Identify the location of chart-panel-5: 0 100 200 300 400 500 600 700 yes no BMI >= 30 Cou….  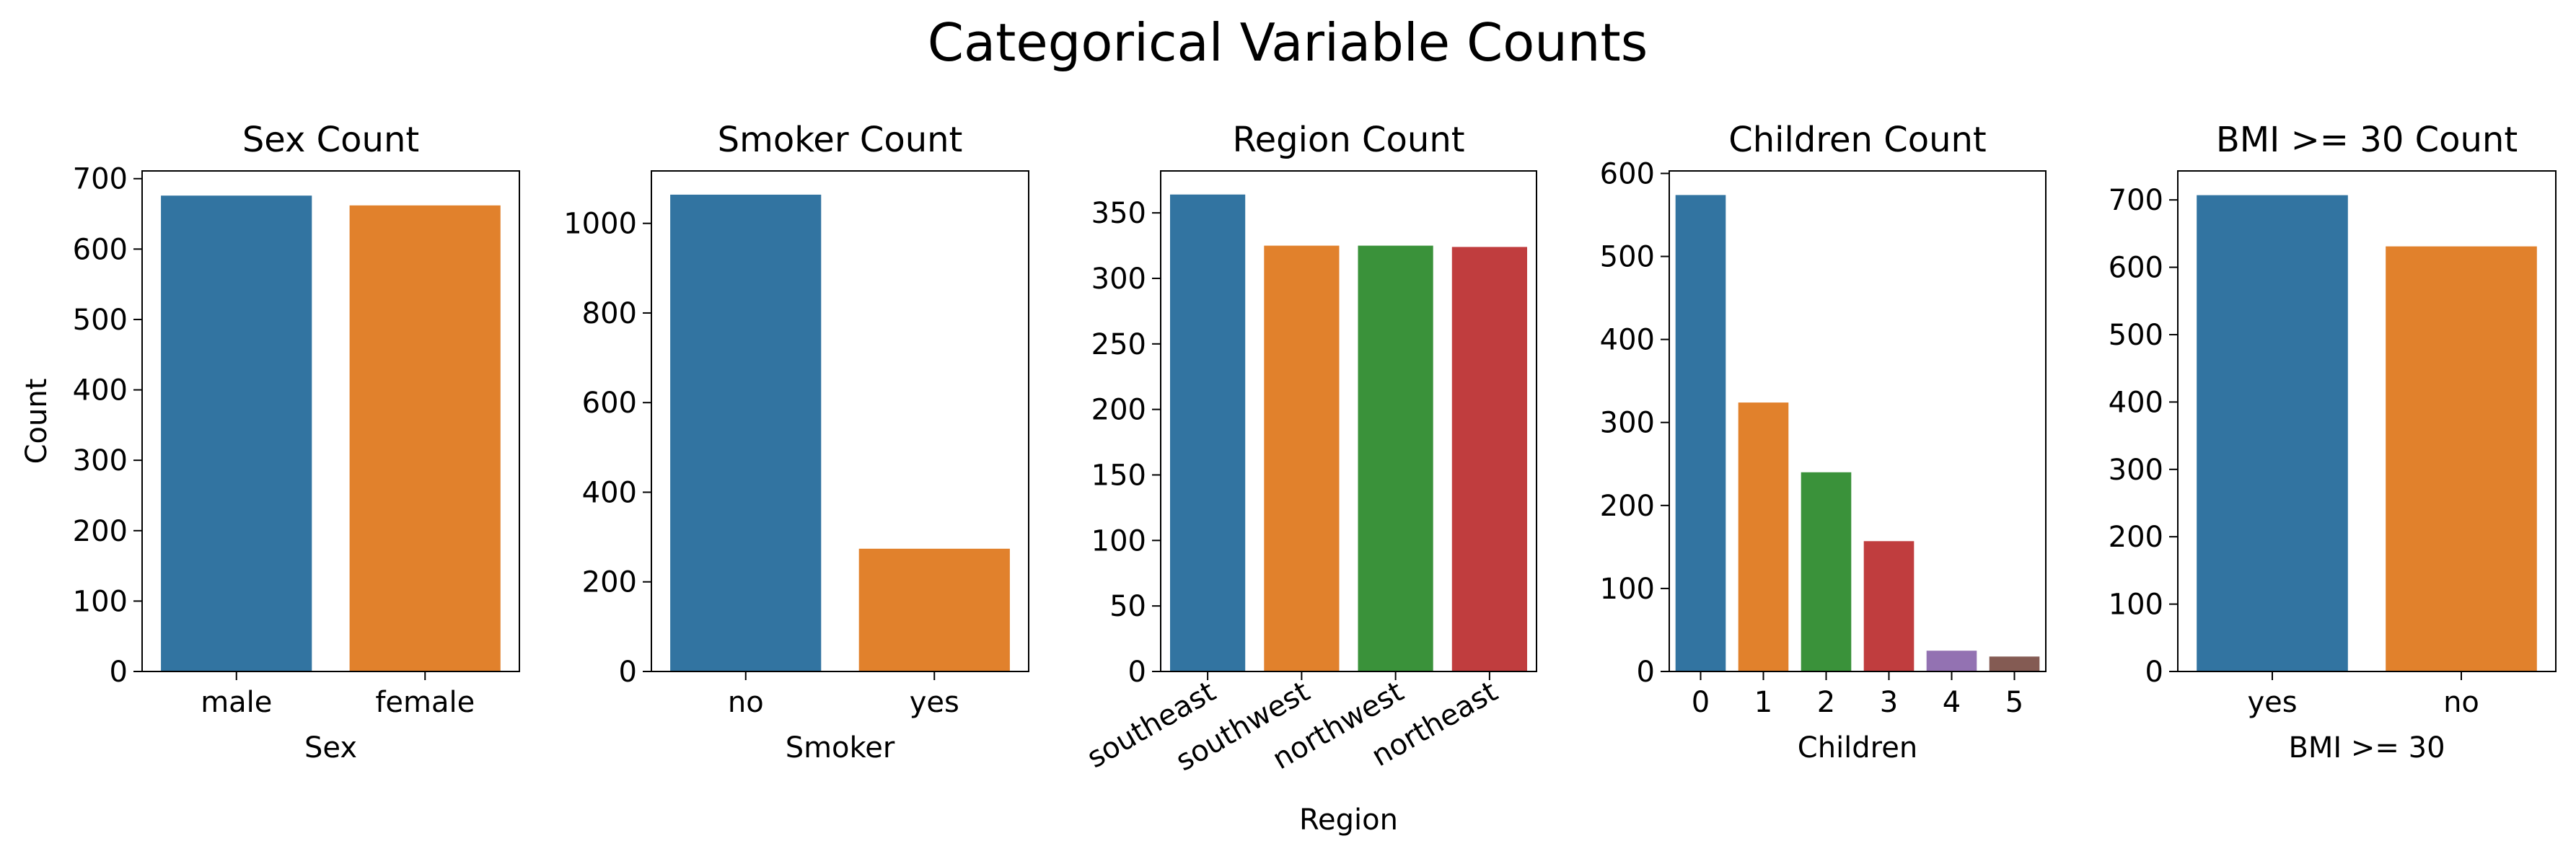
(2333, 442).